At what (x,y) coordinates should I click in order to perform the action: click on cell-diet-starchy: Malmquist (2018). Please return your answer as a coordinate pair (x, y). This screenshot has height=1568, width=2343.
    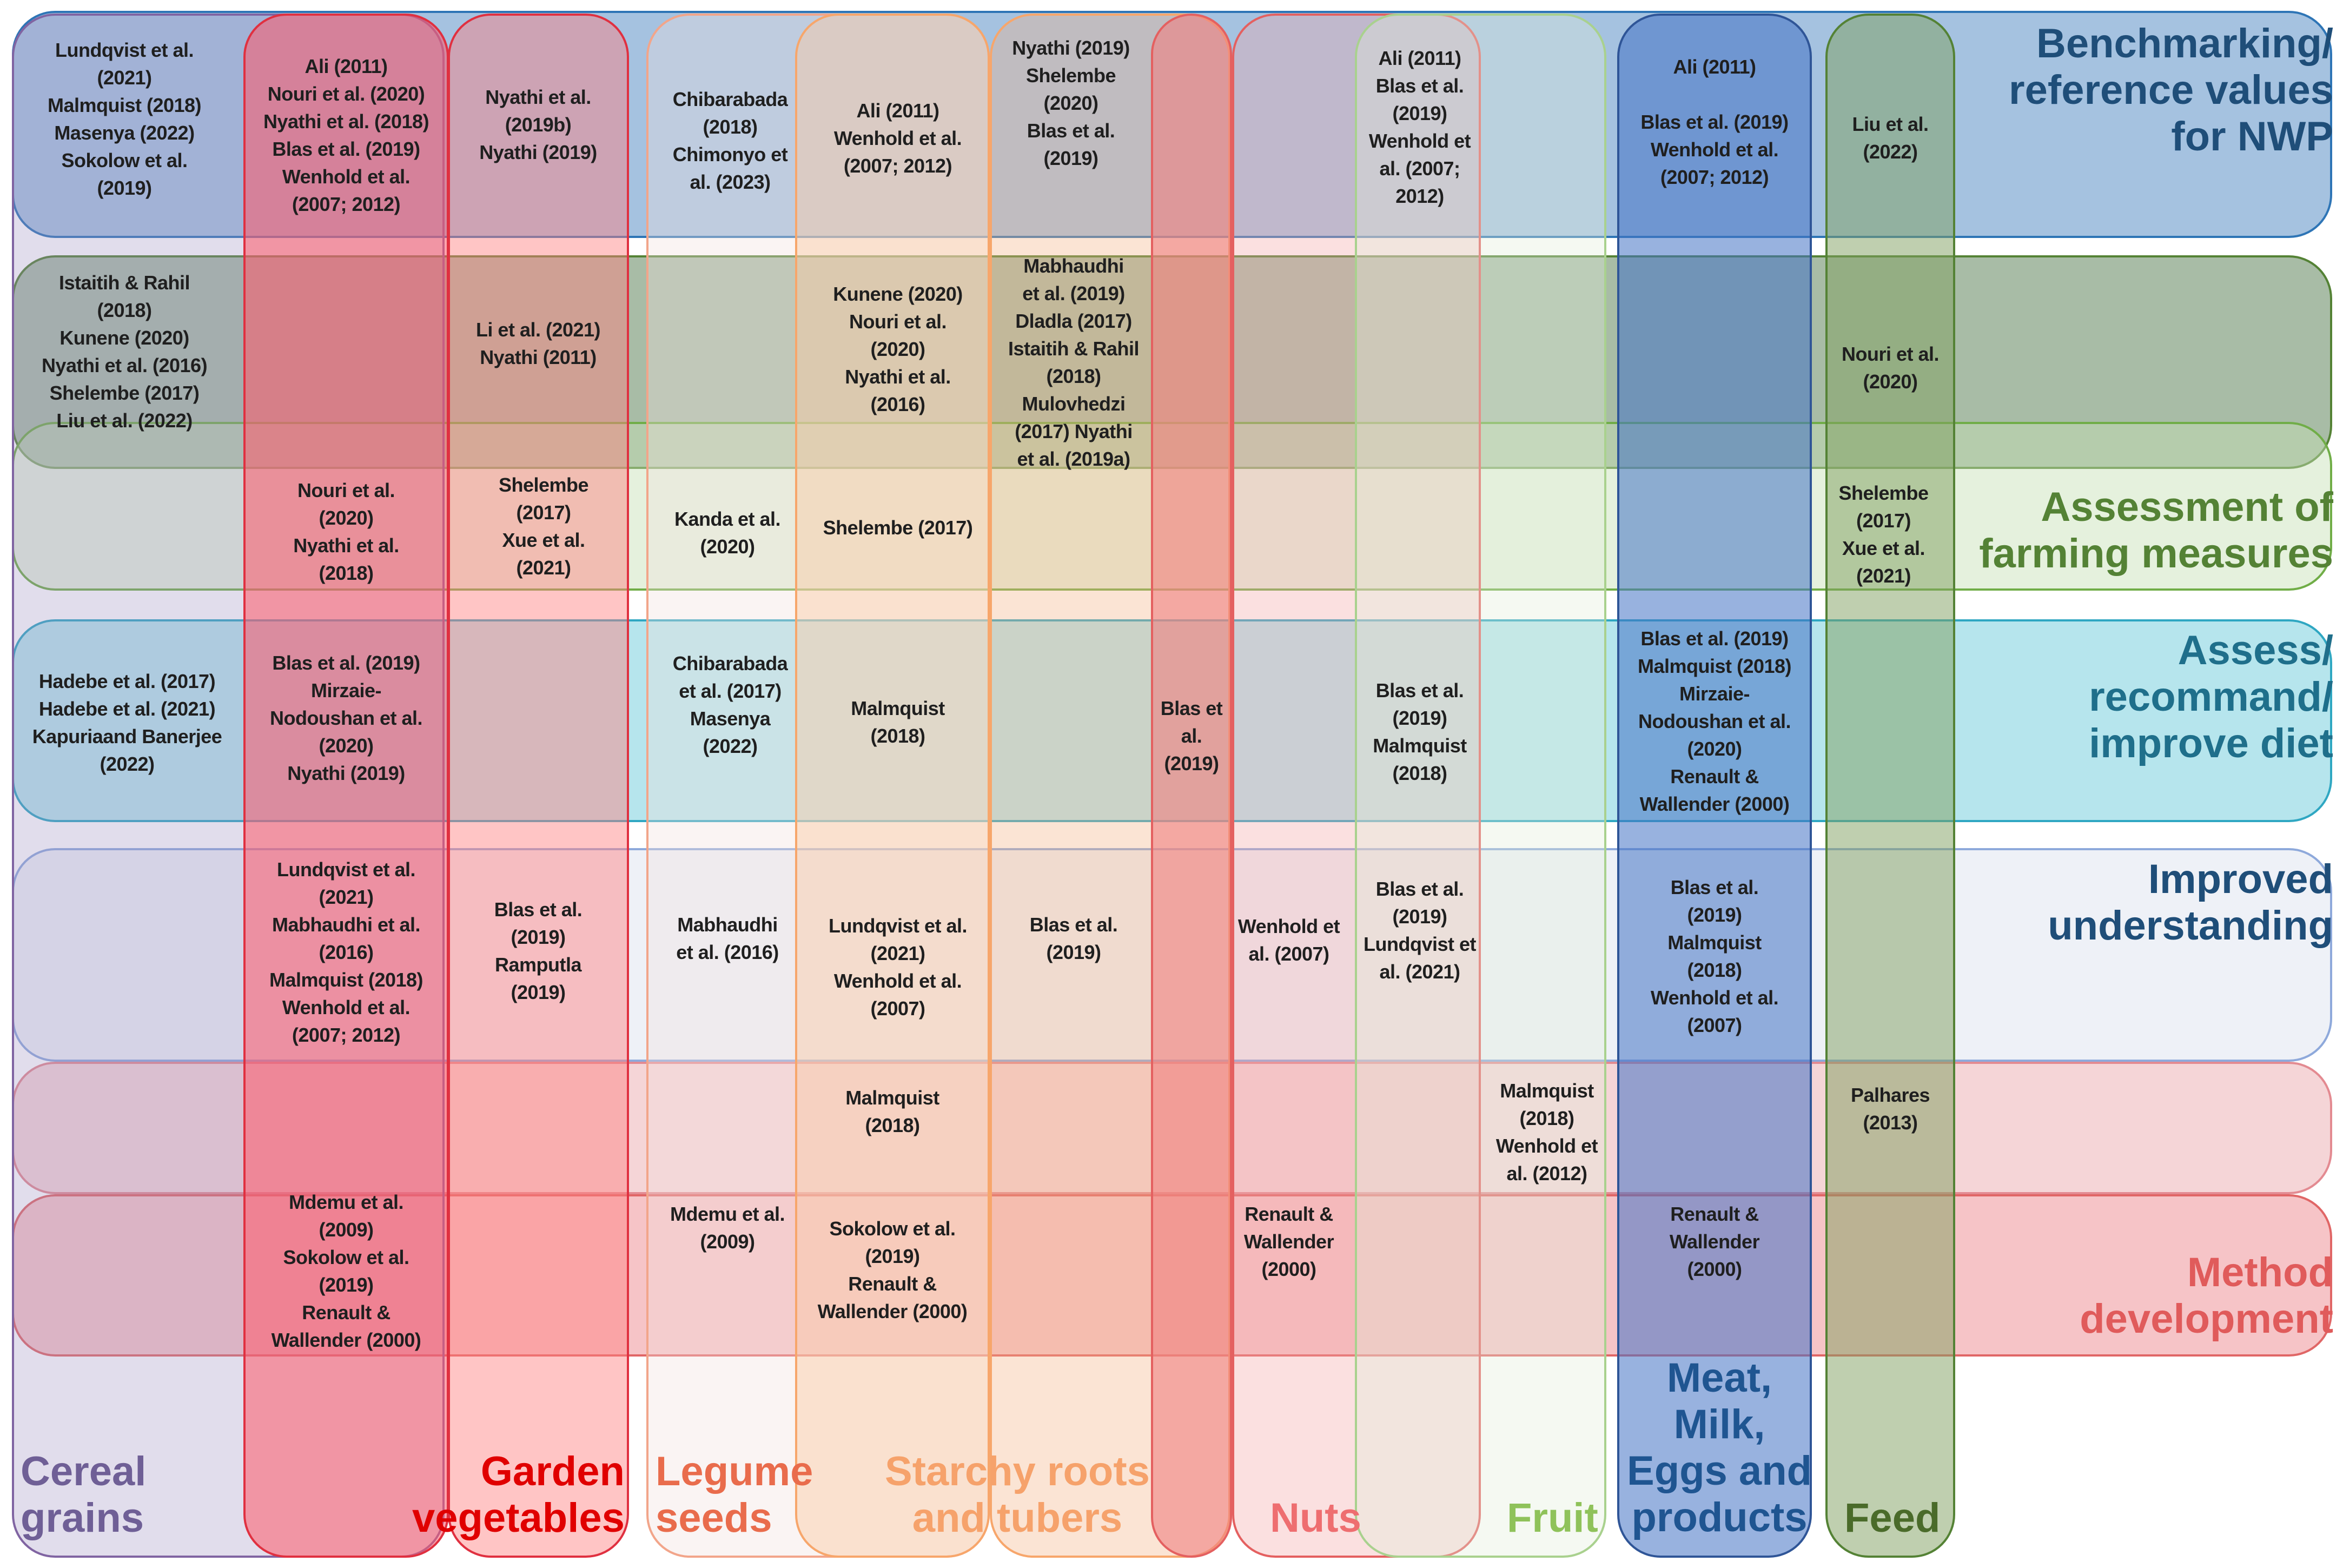
    Looking at the image, I should click on (898, 722).